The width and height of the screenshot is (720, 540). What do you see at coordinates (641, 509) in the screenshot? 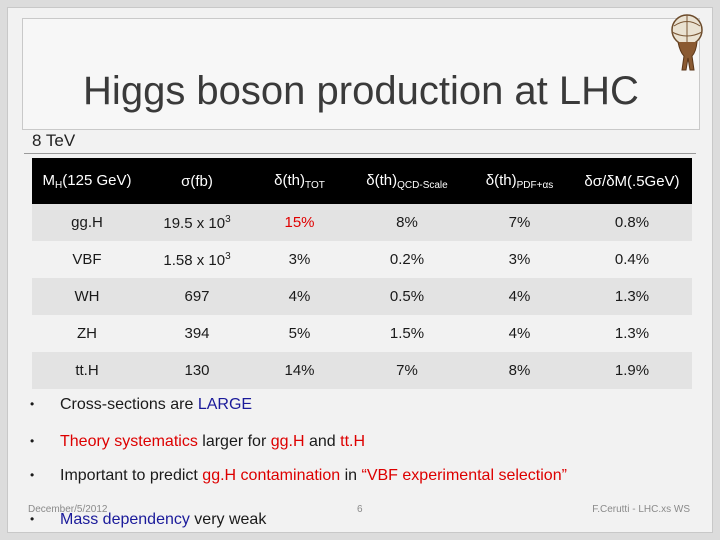
I see `footer-author: F.Cerutti - LHC.xs WS` at bounding box center [641, 509].